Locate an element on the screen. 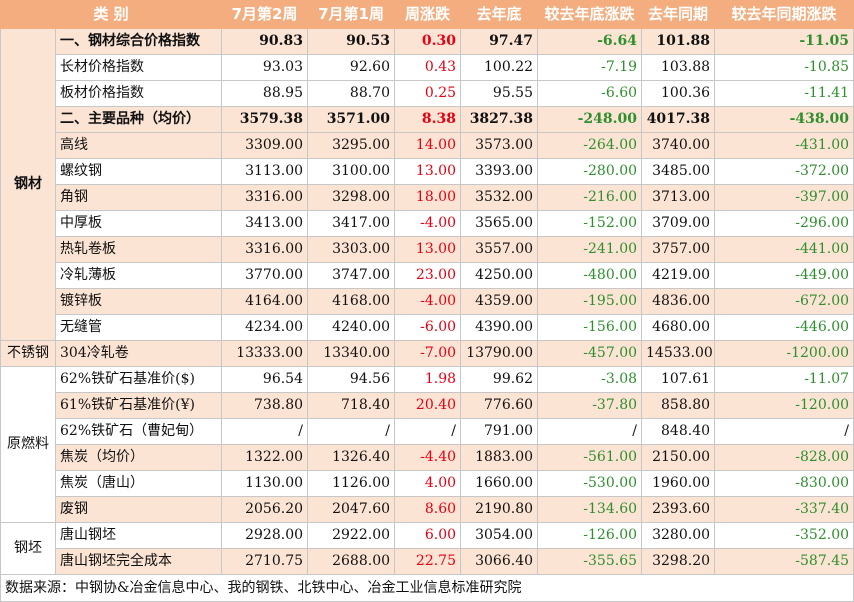 Image resolution: width=854 pixels, height=602 pixels. cell-ly: 107.61 is located at coordinates (678, 379).